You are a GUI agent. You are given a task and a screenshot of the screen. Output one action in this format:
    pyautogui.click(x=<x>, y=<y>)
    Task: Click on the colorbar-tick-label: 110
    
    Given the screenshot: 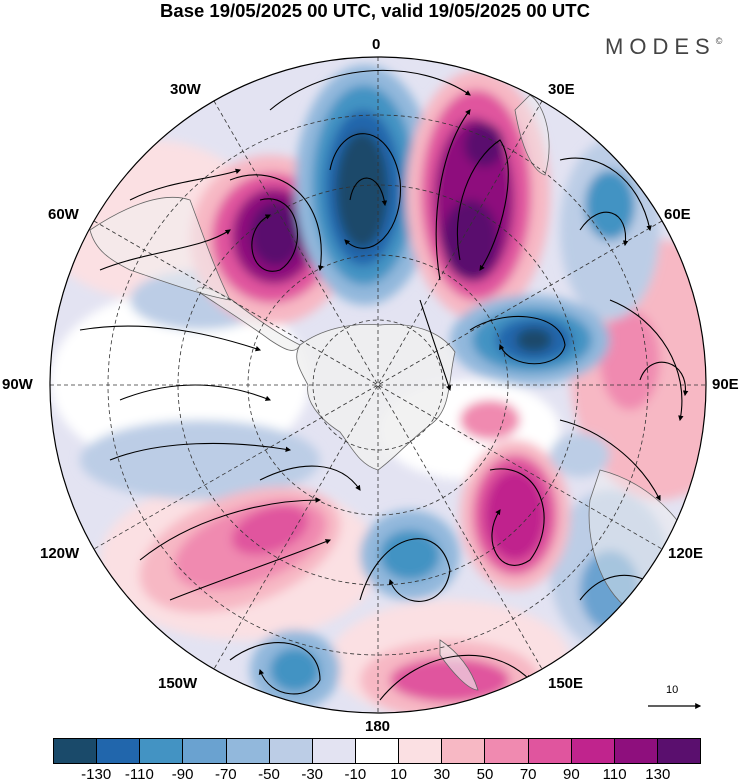 What is the action you would take?
    pyautogui.click(x=614, y=774)
    